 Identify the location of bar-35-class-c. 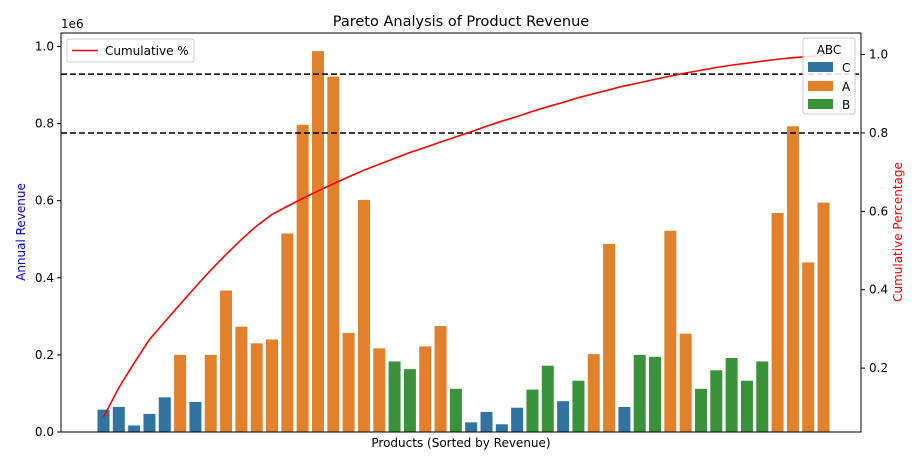
(624, 419).